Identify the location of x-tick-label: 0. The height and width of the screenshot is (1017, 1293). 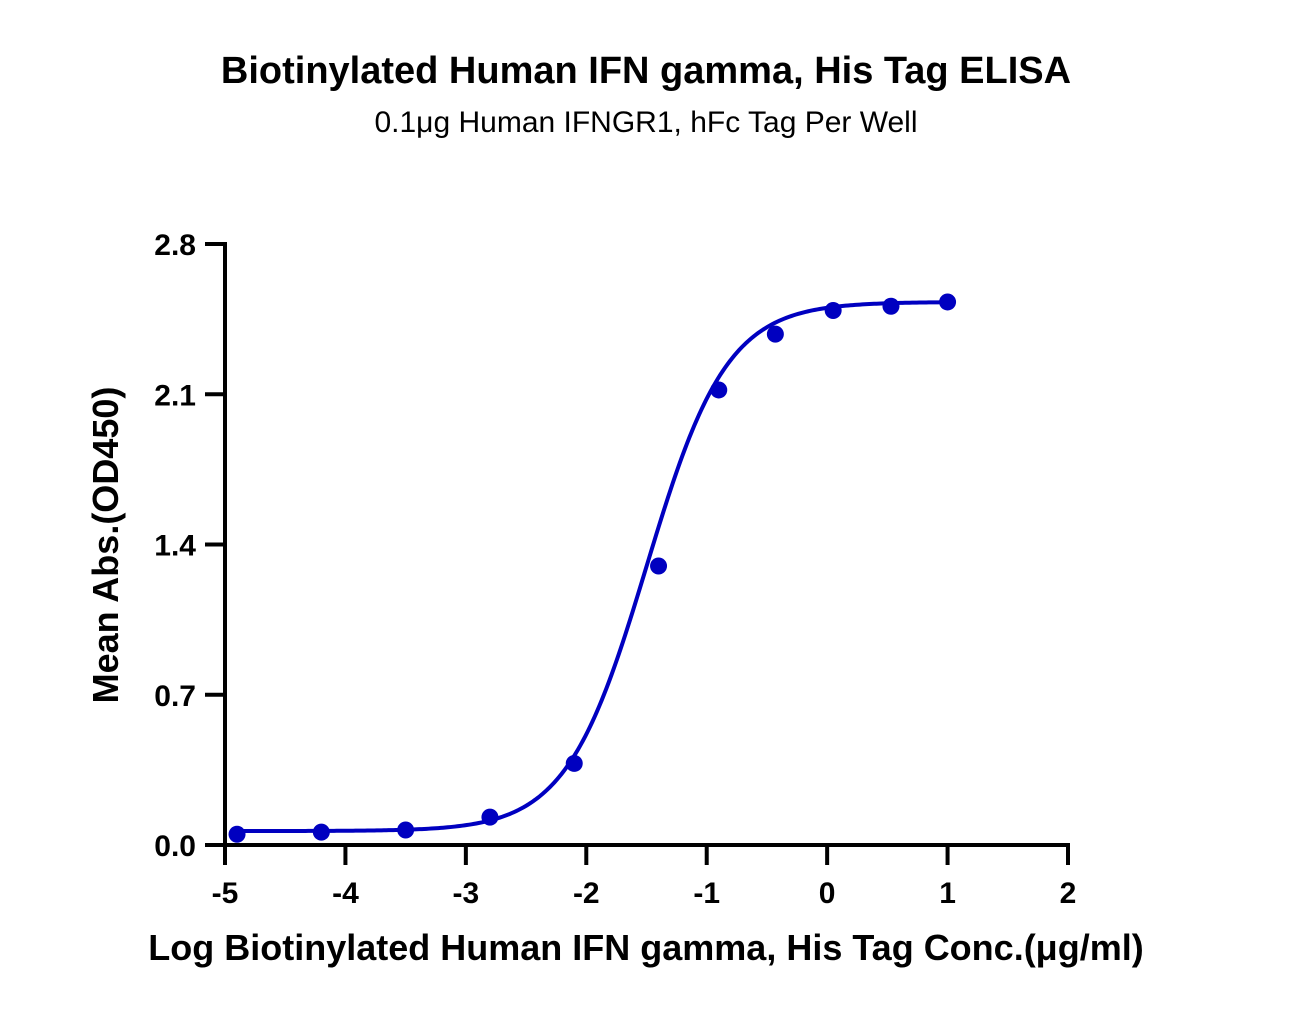
(827, 893).